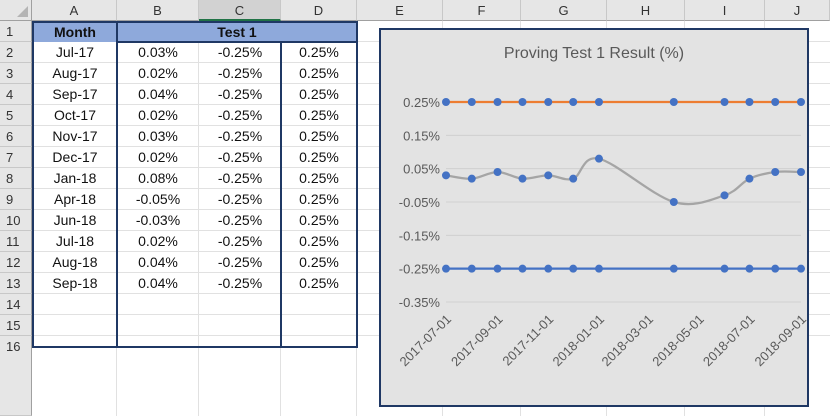  Describe the element at coordinates (319, 10) in the screenshot. I see `column-header-d: D` at that location.